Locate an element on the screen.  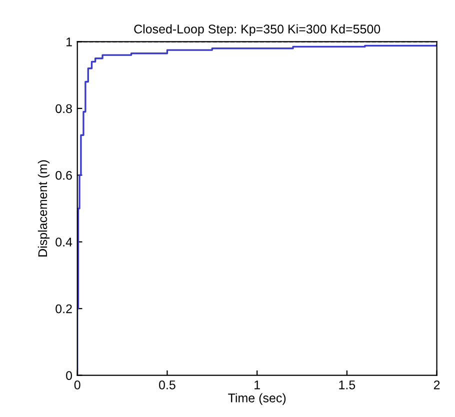
x-axis-title: Time (sec) is located at coordinates (257, 399).